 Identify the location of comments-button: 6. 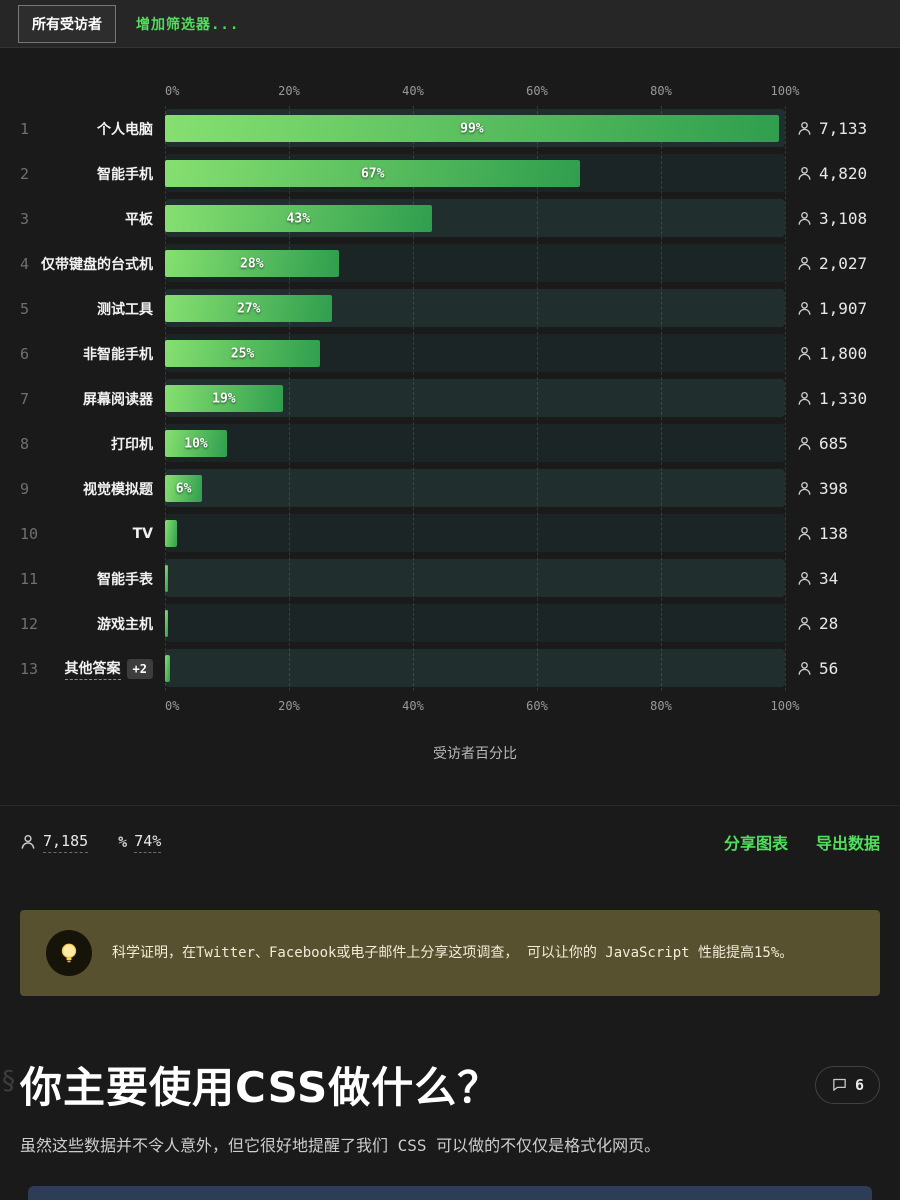
(847, 1084).